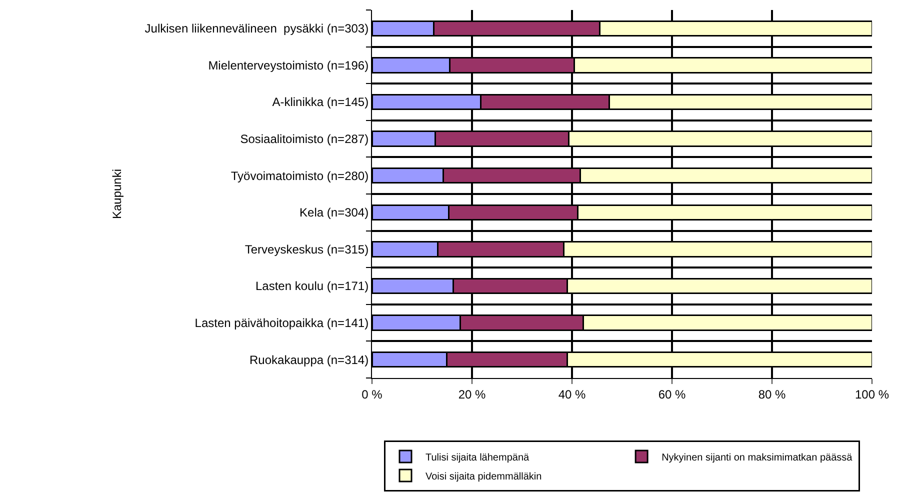 The image size is (899, 502). What do you see at coordinates (304, 139) in the screenshot?
I see `y-tick-label: Sosiaalitoimisto (n=287)` at bounding box center [304, 139].